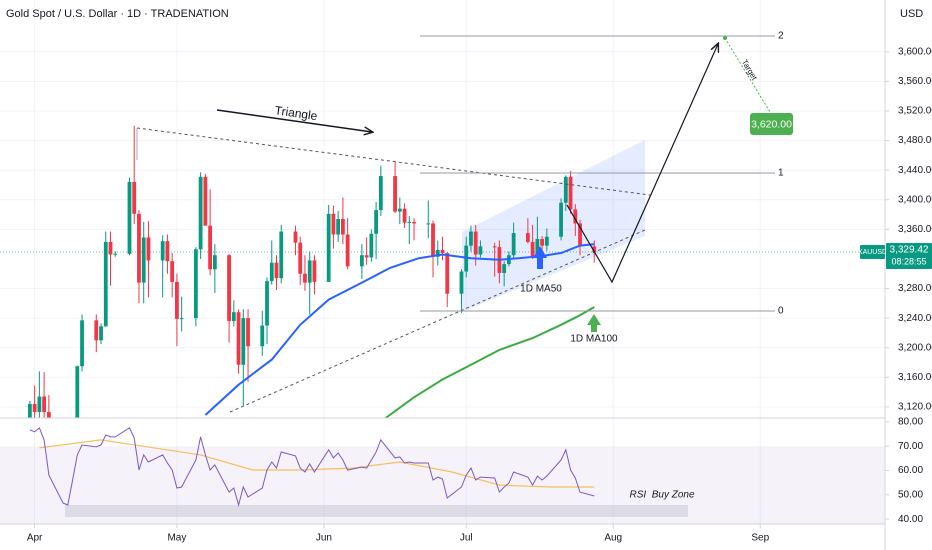 The height and width of the screenshot is (550, 932). I want to click on projection, so click(642, 164).